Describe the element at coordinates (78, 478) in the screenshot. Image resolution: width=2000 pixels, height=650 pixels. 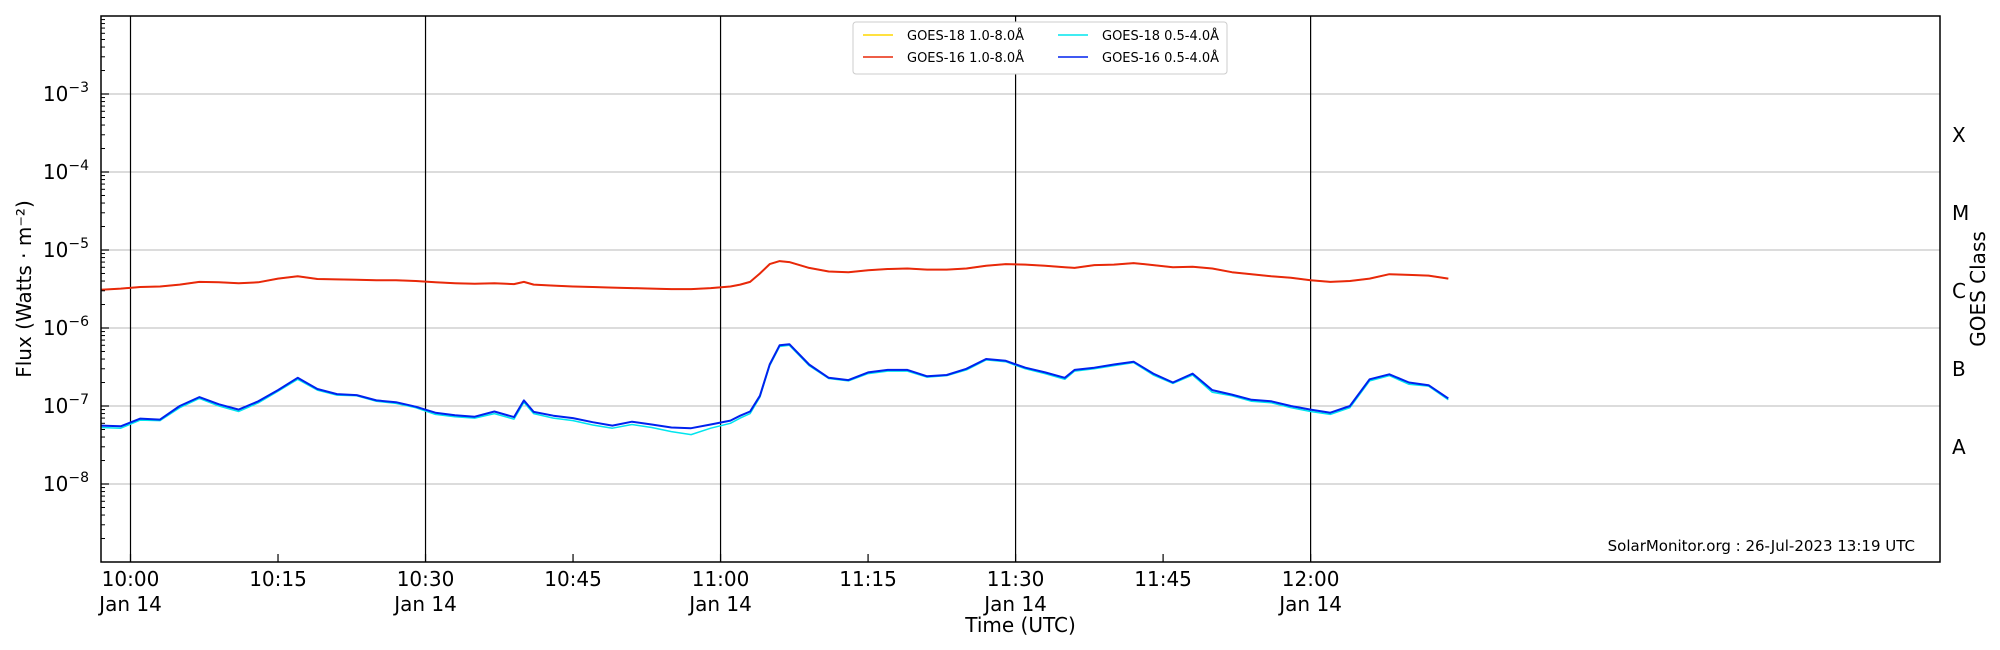
I see `y-tick-exponent: −8` at that location.